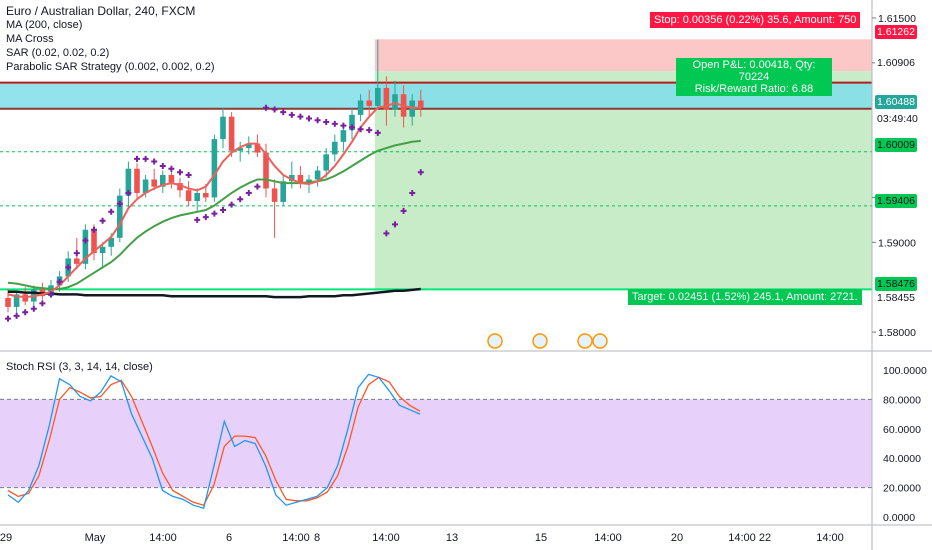  What do you see at coordinates (896, 102) in the screenshot?
I see `price-tag: 1.60488` at bounding box center [896, 102].